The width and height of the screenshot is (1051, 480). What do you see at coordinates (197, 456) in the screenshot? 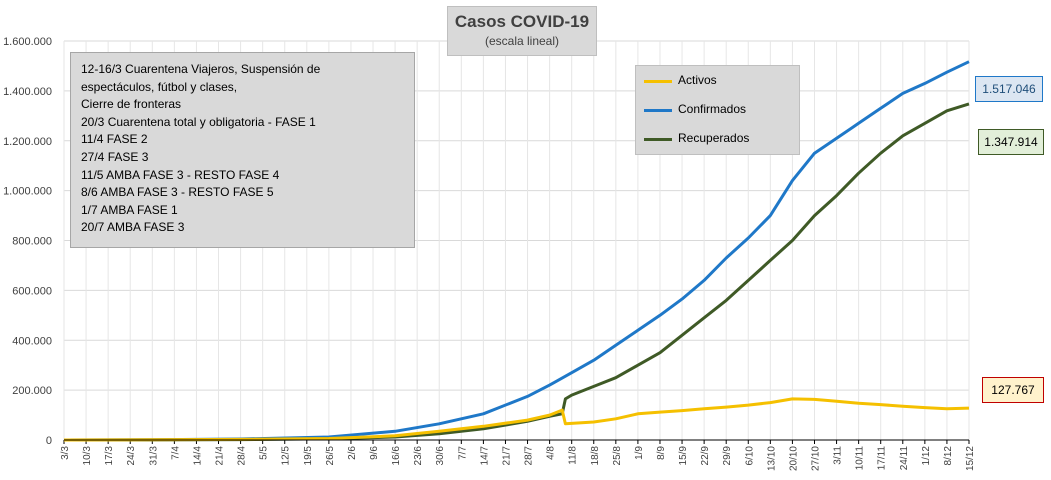
I see `x-tick-label: 14/4` at bounding box center [197, 456].